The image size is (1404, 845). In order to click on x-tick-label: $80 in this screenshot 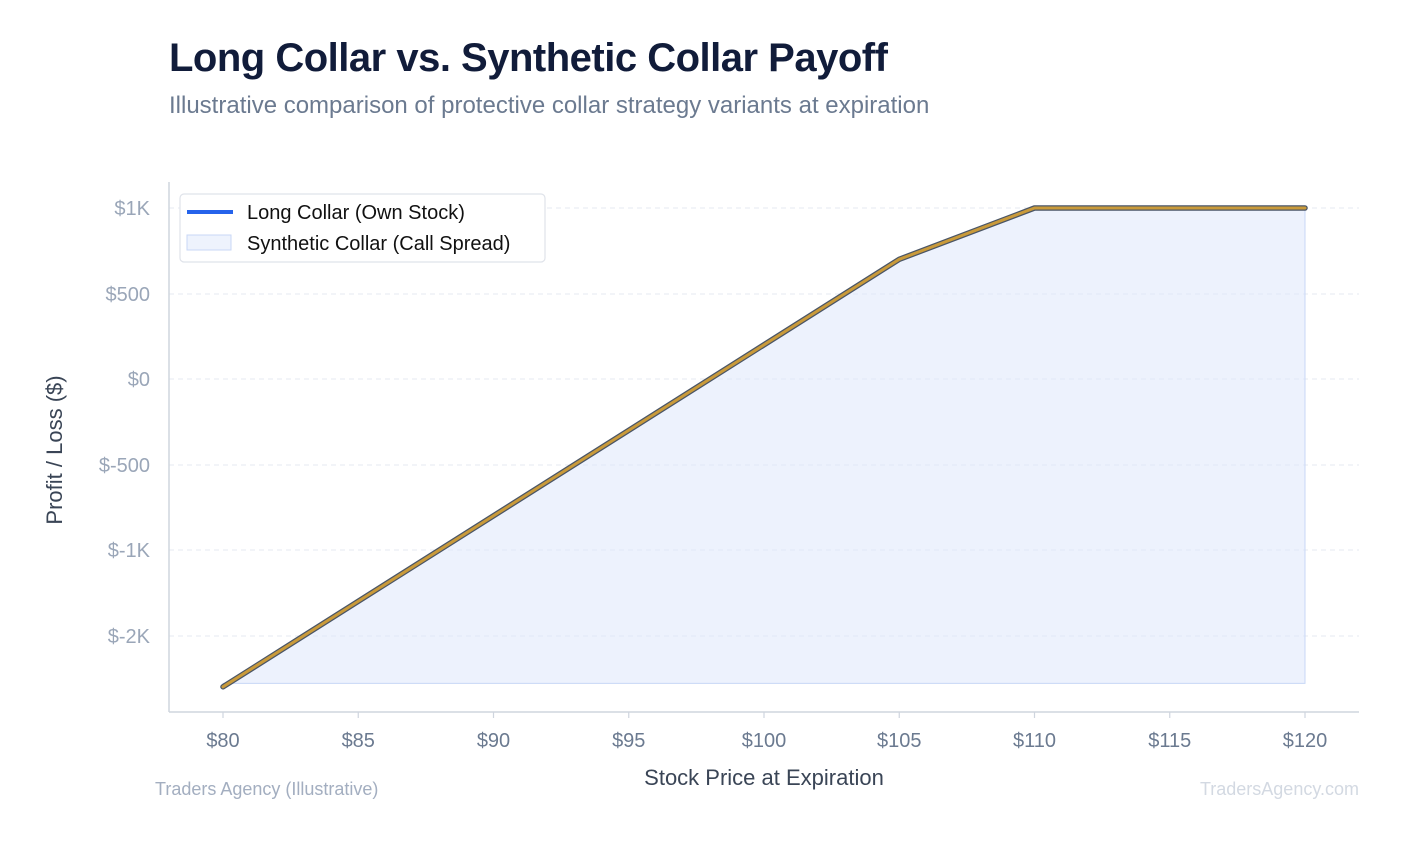, I will do `click(222, 741)`.